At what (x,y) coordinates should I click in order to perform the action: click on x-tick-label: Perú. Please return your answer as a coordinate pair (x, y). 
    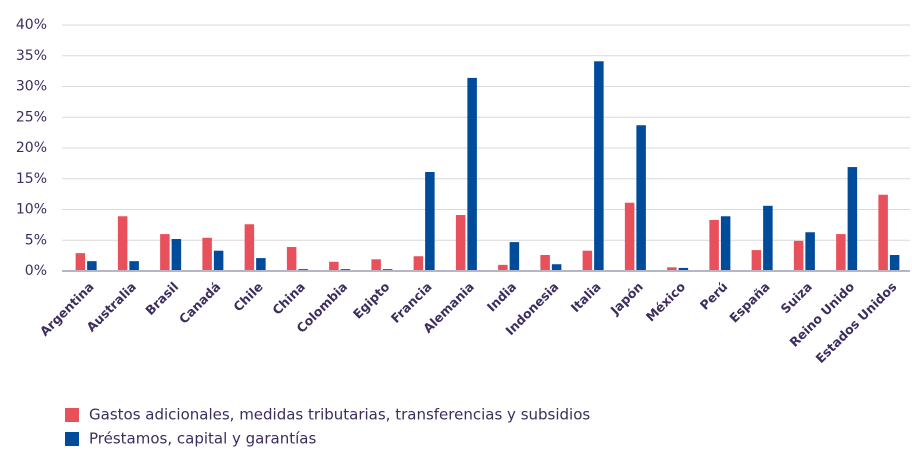
    Looking at the image, I should click on (714, 296).